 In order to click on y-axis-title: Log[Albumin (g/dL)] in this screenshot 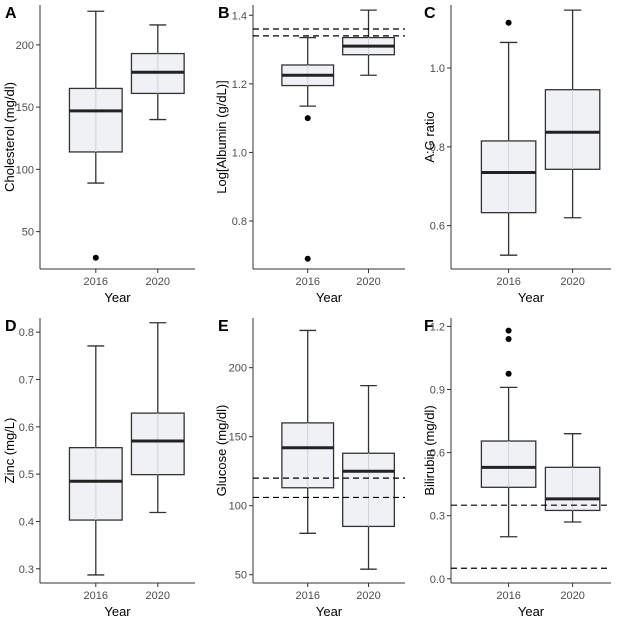, I will do `click(221, 136)`.